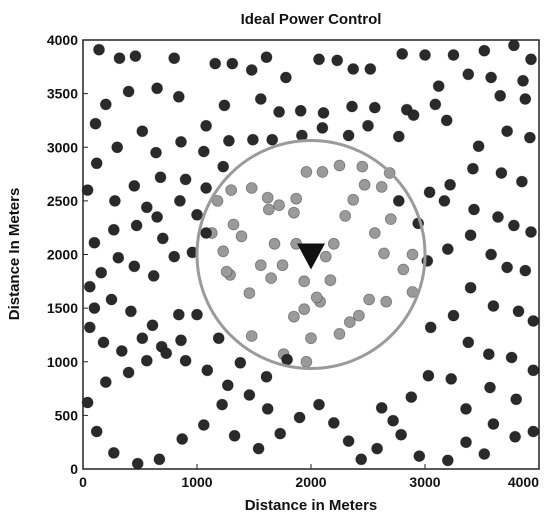  Describe the element at coordinates (62, 40) in the screenshot. I see `y-tick-label: 4000` at that location.